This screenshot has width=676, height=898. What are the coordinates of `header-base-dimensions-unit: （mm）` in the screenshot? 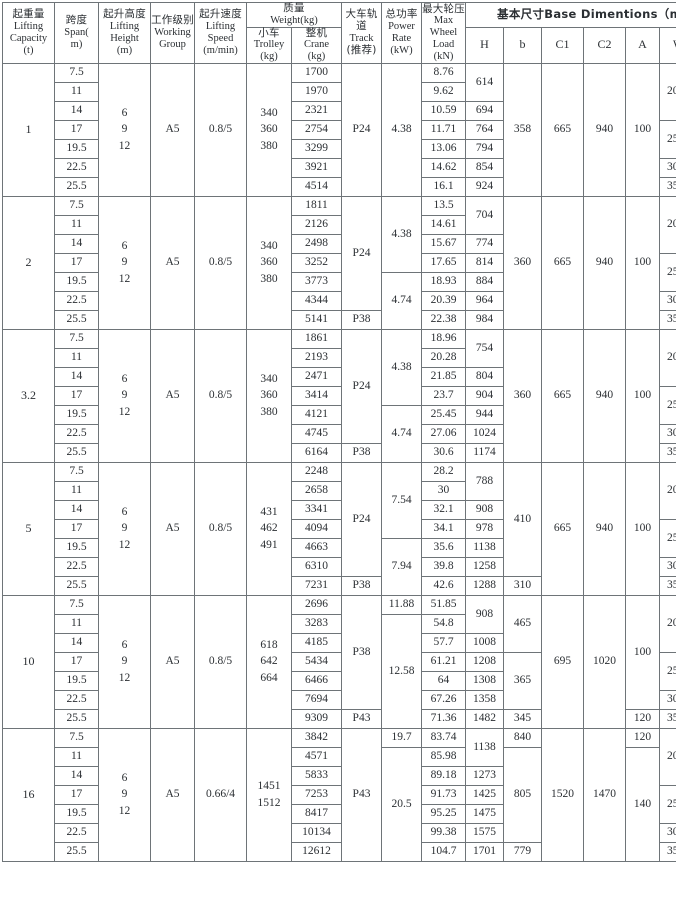 It's located at (667, 14).